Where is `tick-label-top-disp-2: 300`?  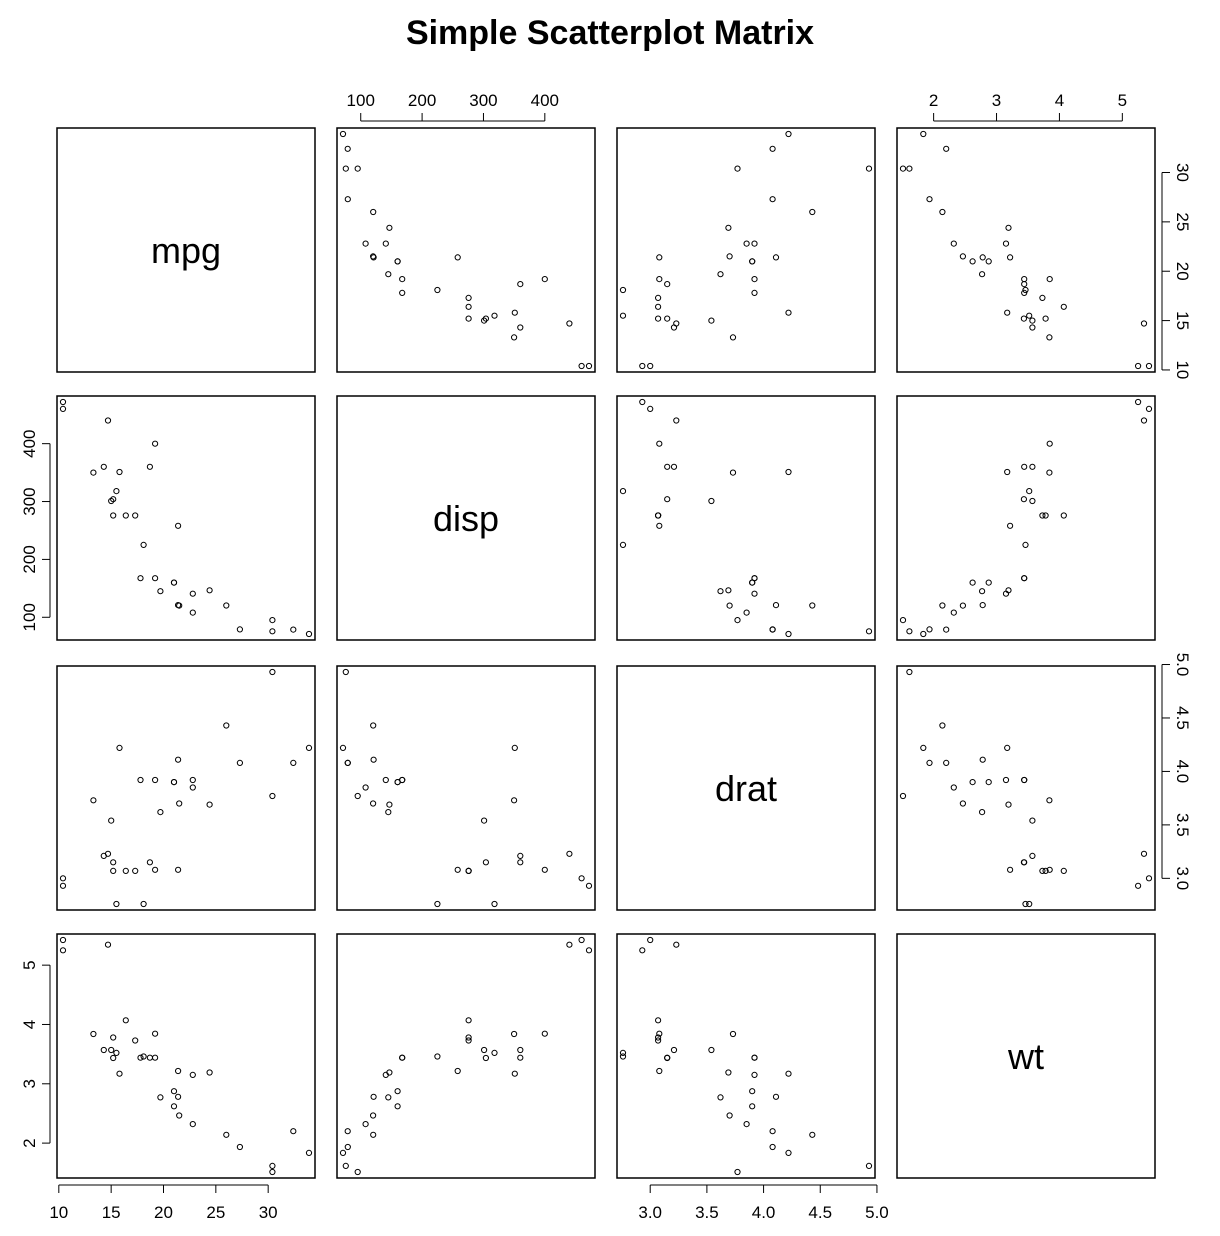
tick-label-top-disp-2: 300 is located at coordinates (483, 100).